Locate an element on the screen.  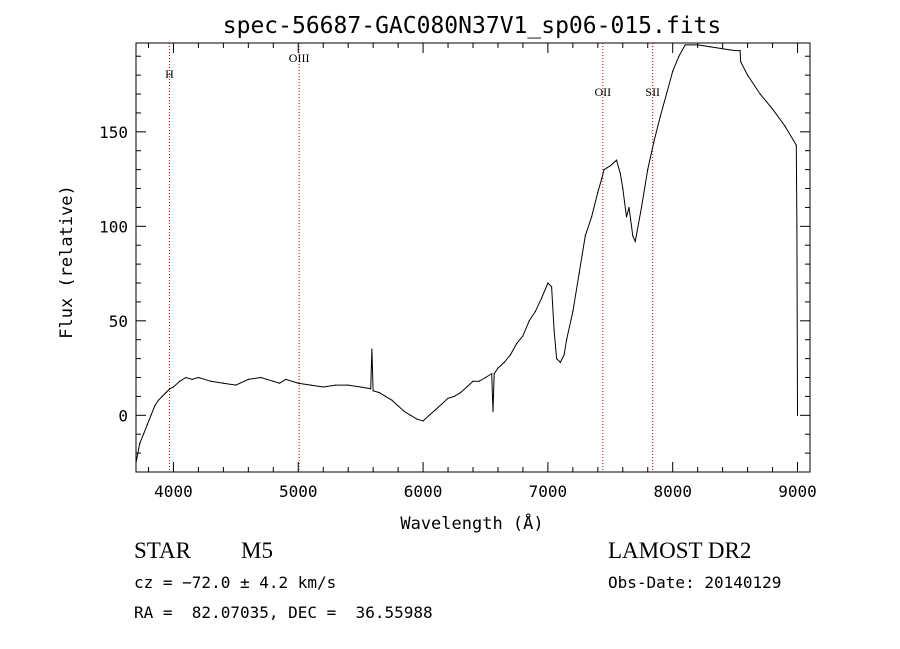
observation-date: Obs-Date: 20140129 is located at coordinates (695, 582).